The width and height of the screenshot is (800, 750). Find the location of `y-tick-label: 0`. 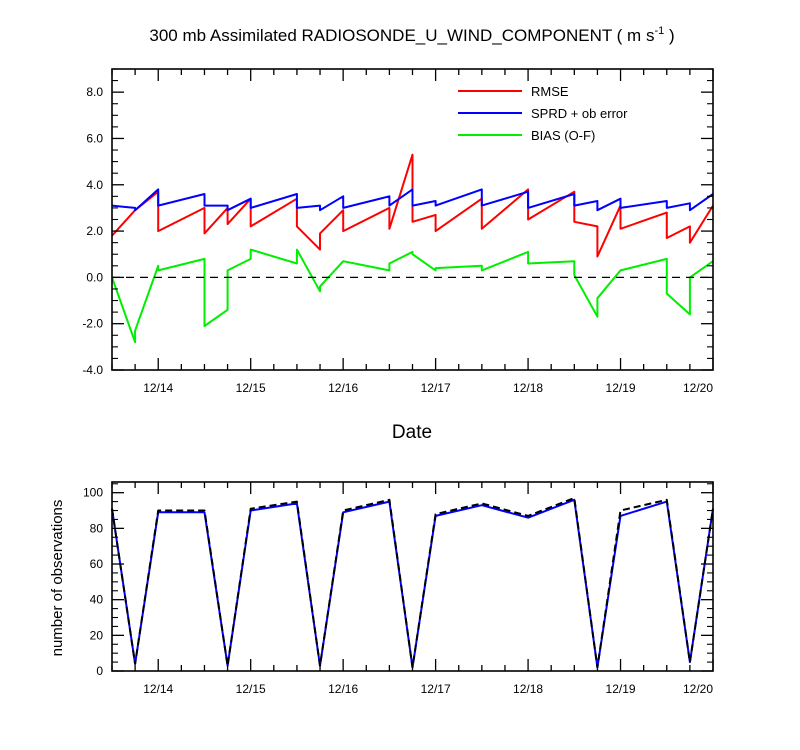

y-tick-label: 0 is located at coordinates (99, 671).